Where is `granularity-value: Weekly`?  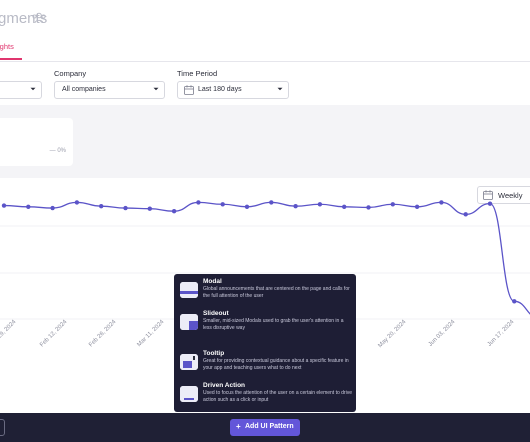
granularity-value: Weekly is located at coordinates (510, 195).